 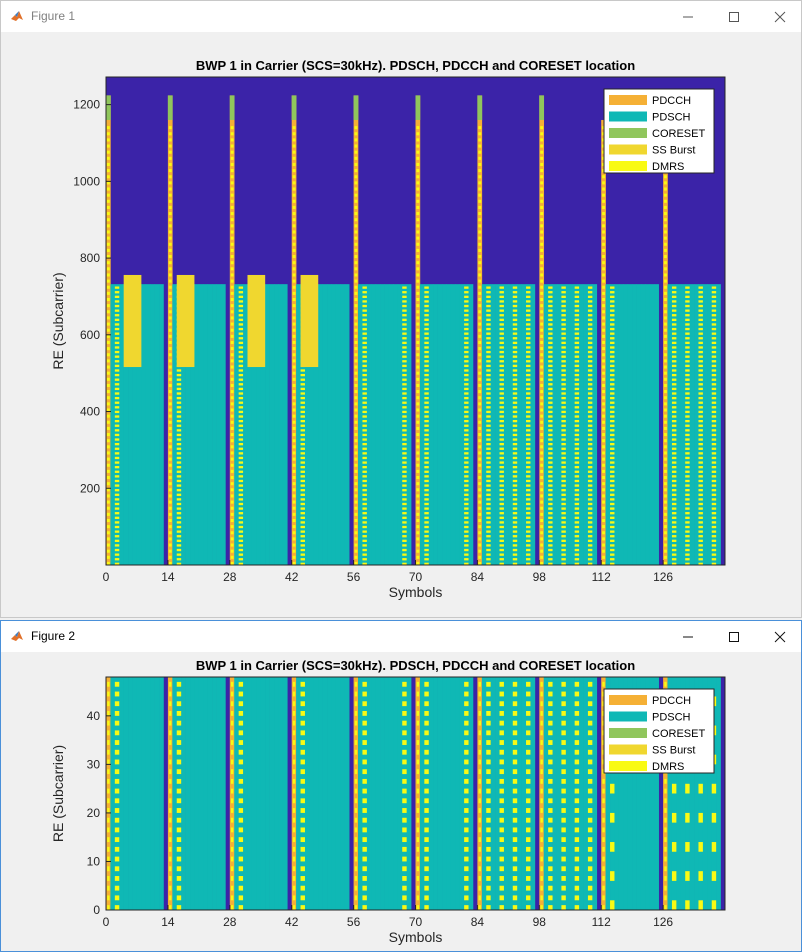 What do you see at coordinates (401, 636) in the screenshot?
I see `figure-2-titlebar: Figure 2` at bounding box center [401, 636].